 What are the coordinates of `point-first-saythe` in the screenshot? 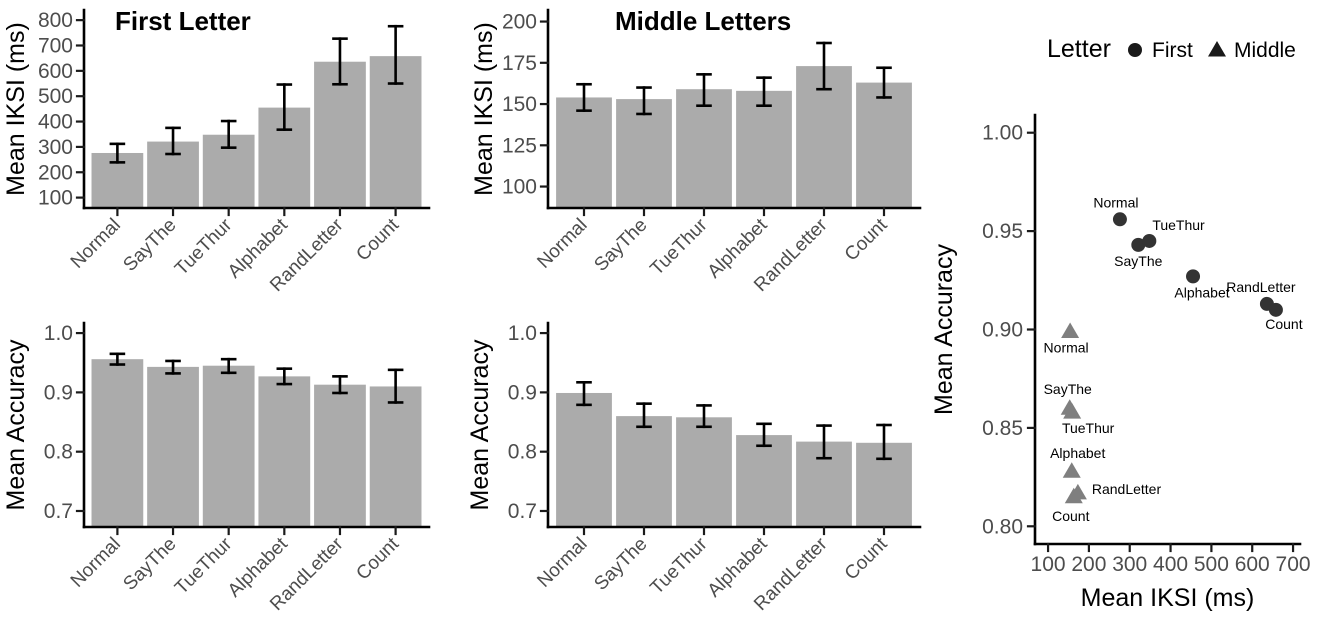 It's located at (1138, 244).